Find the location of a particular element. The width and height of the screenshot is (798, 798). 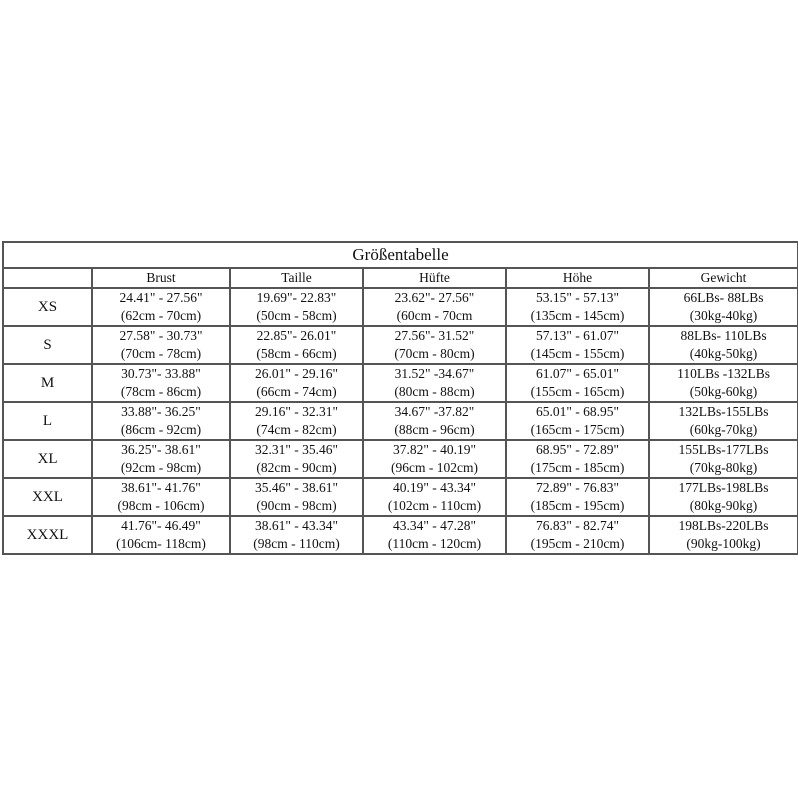

size-label: XXL is located at coordinates (47, 497).